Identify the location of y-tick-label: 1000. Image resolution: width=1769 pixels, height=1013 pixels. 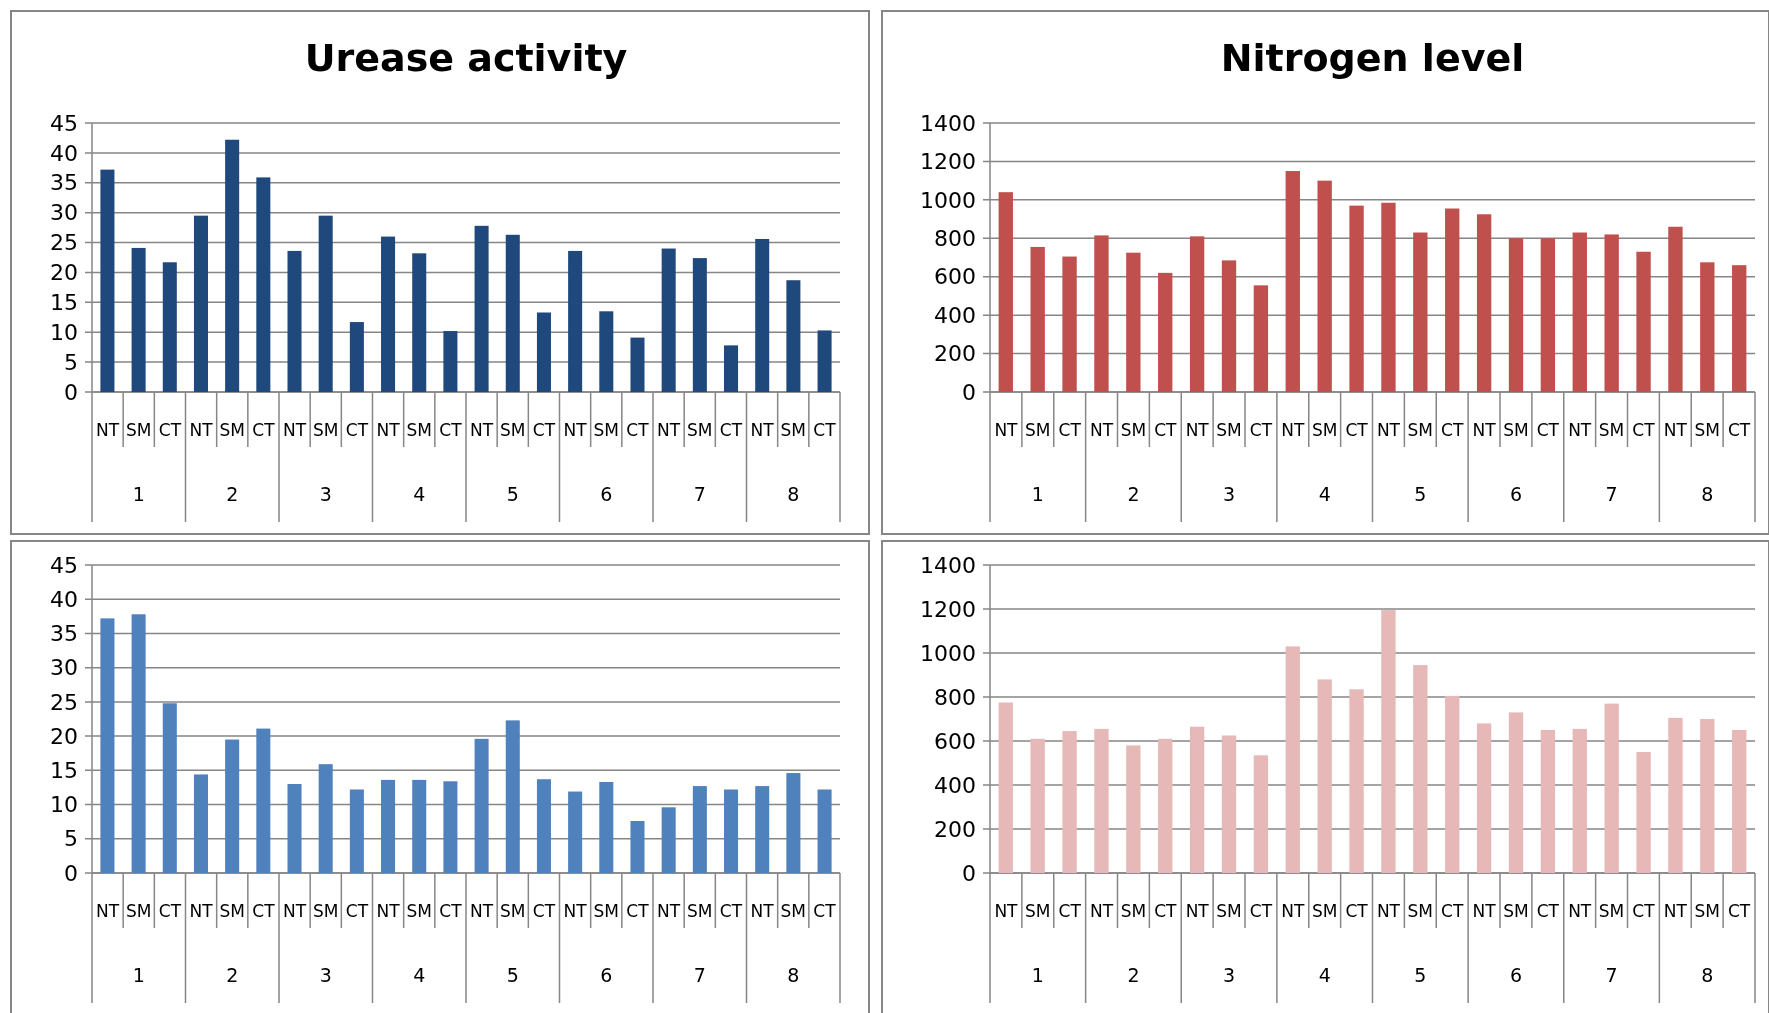
(948, 200).